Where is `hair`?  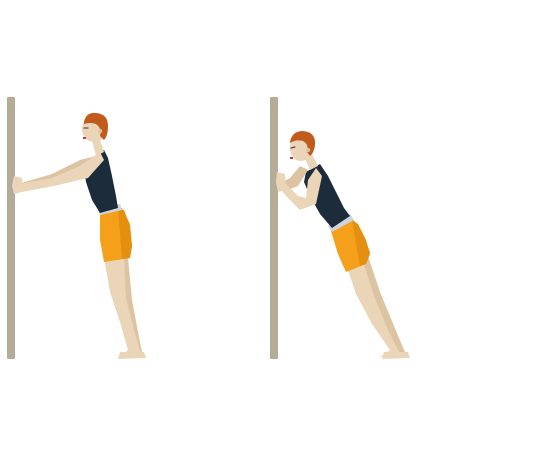 hair is located at coordinates (96, 126).